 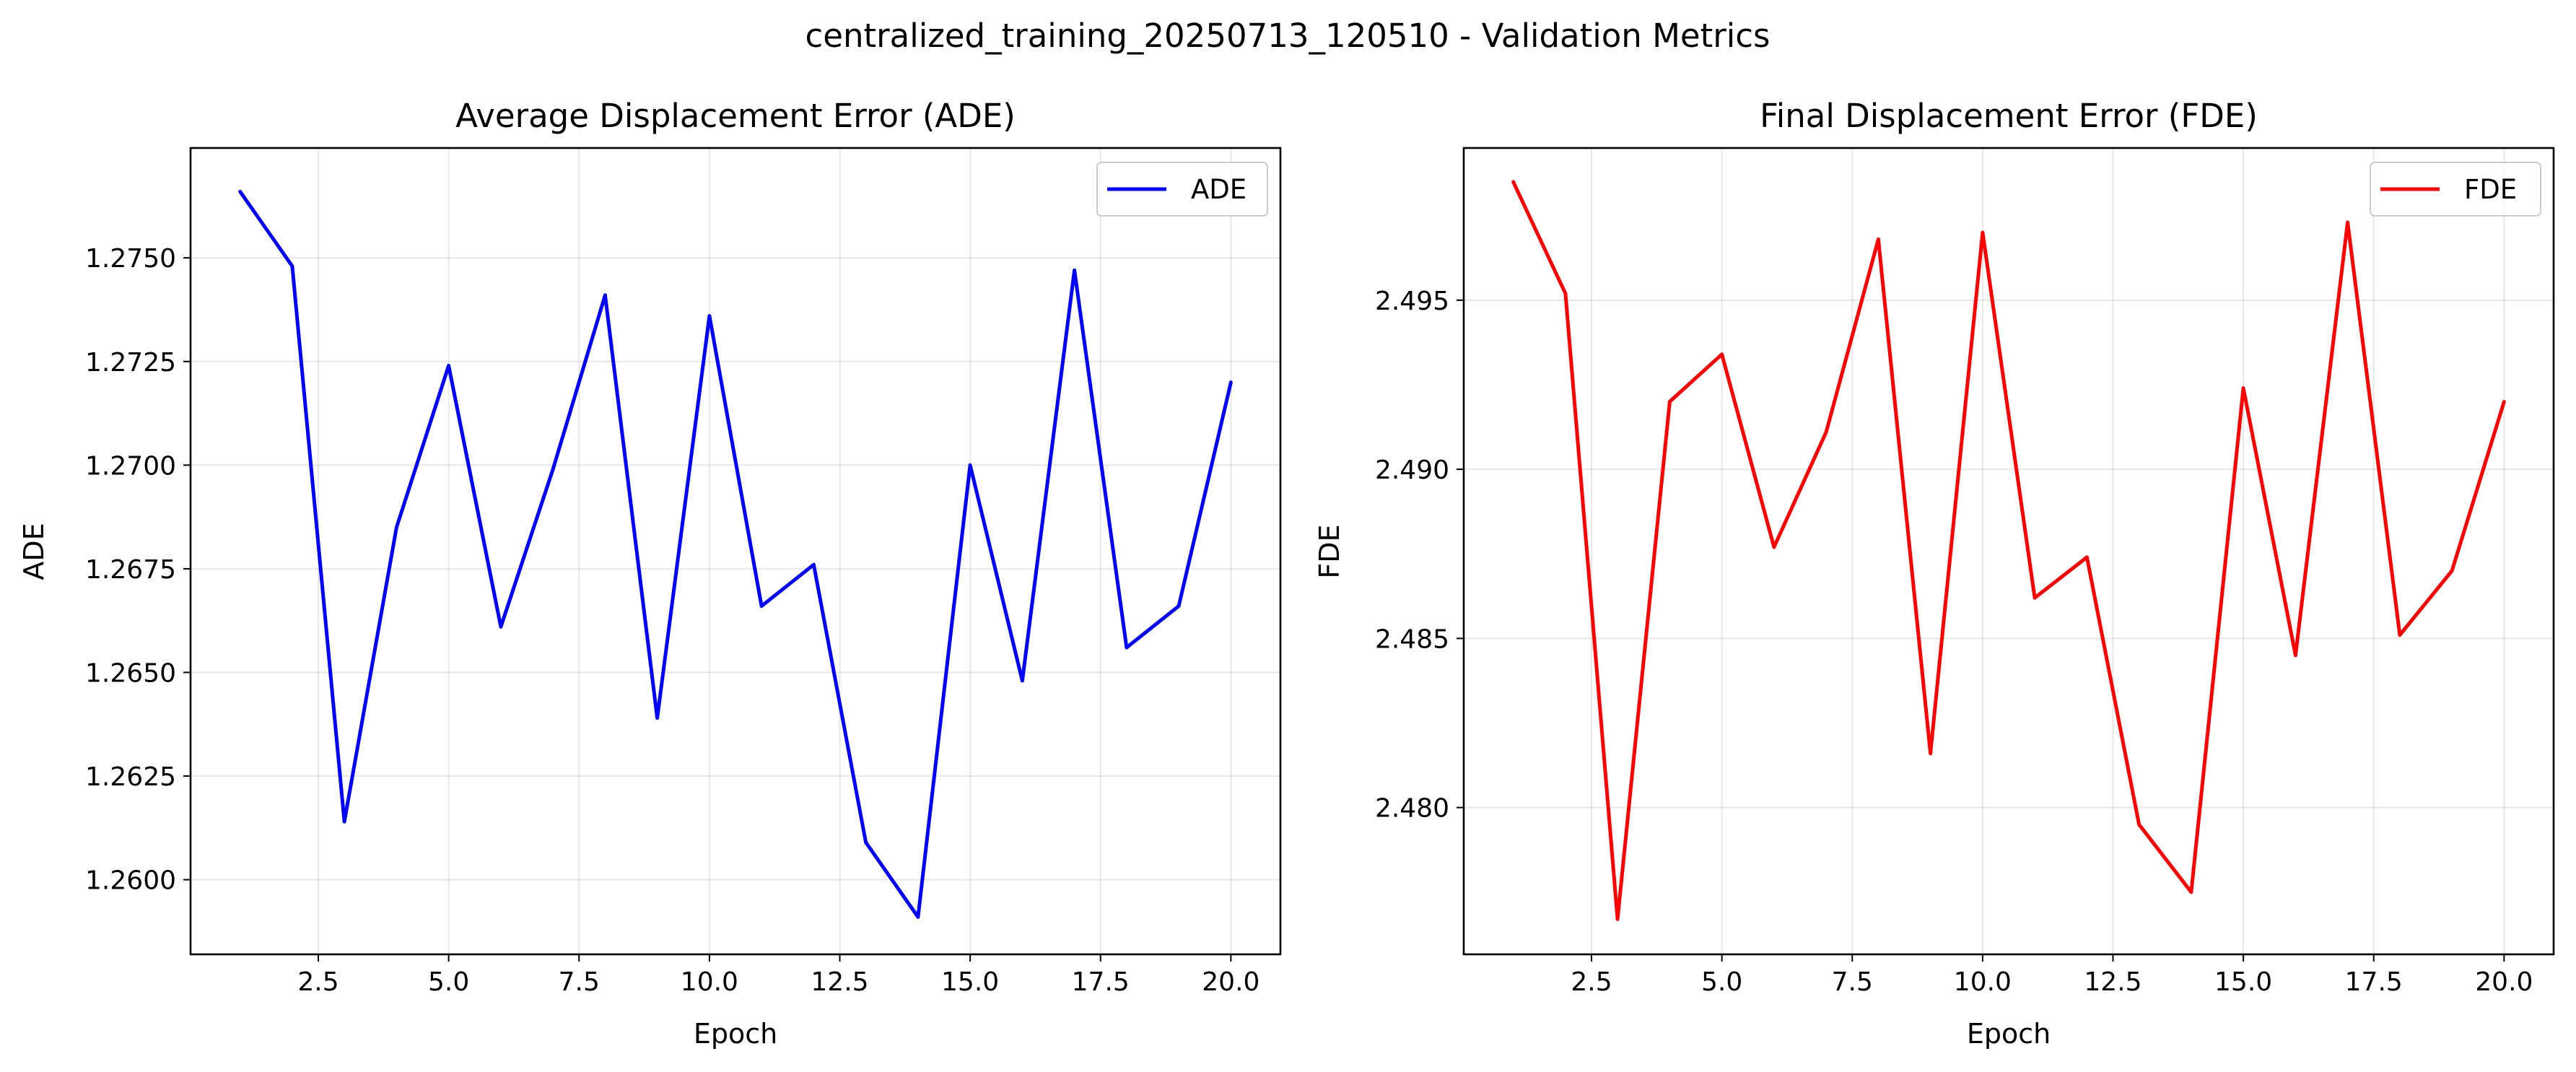 What do you see at coordinates (2374, 982) in the screenshot?
I see `fde-x-tick-label: 17.5` at bounding box center [2374, 982].